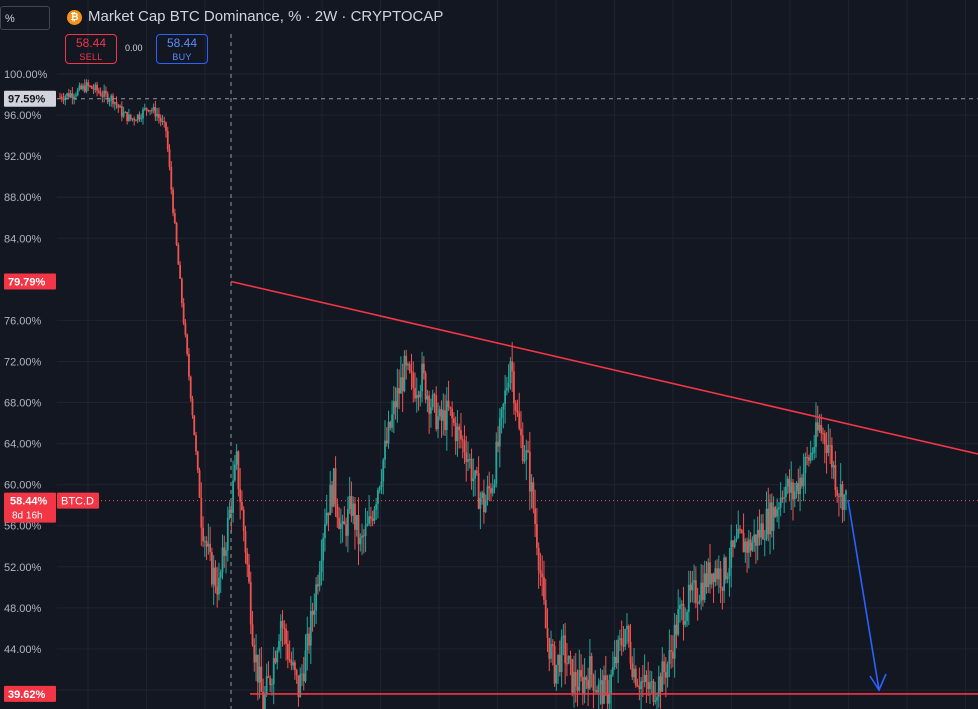 This screenshot has height=709, width=978. Describe the element at coordinates (29, 502) in the screenshot. I see `last-price-label: 58.44%` at that location.